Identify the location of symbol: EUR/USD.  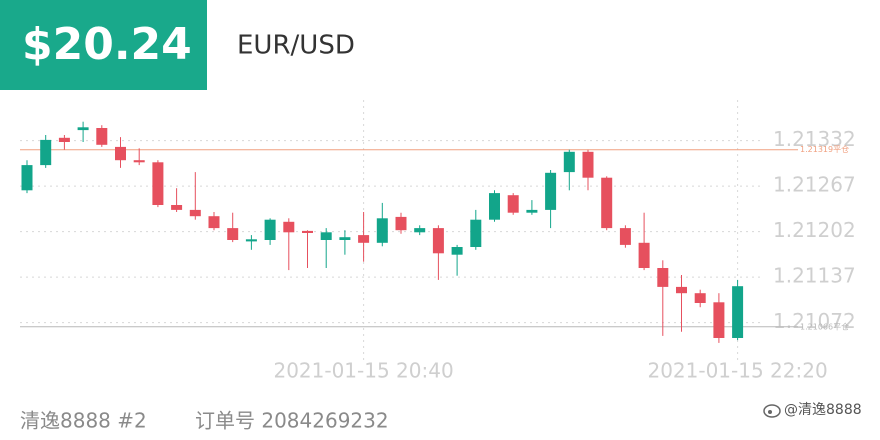
(296, 46).